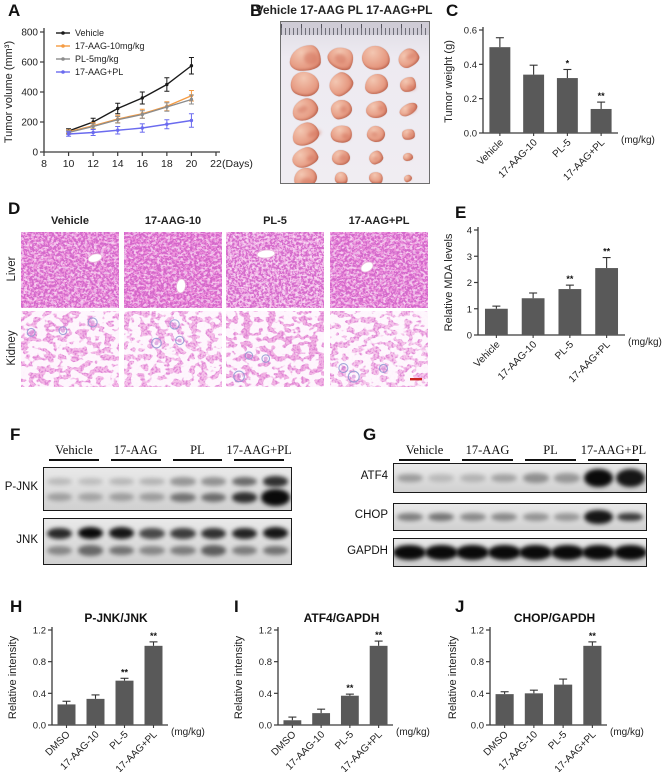  What do you see at coordinates (119, 740) in the screenshot?
I see `category-label: PL-5` at bounding box center [119, 740].